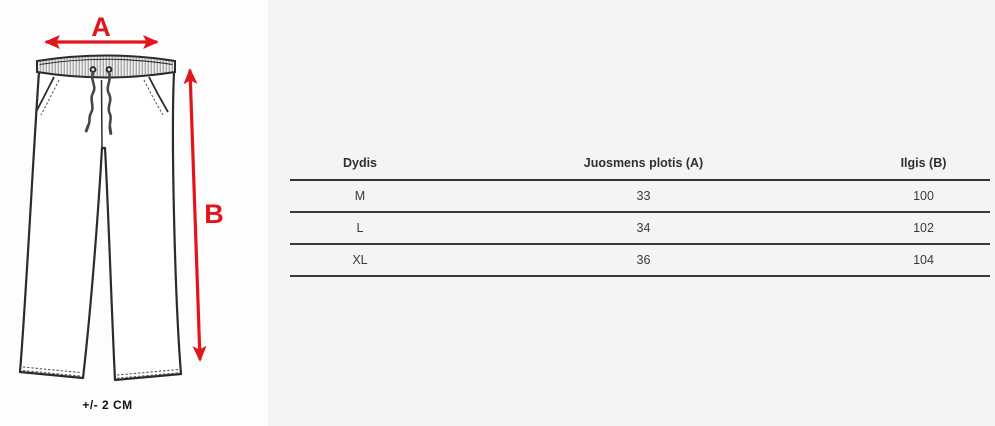 This screenshot has width=995, height=426. Describe the element at coordinates (923, 196) in the screenshot. I see `length-value: 100` at that location.